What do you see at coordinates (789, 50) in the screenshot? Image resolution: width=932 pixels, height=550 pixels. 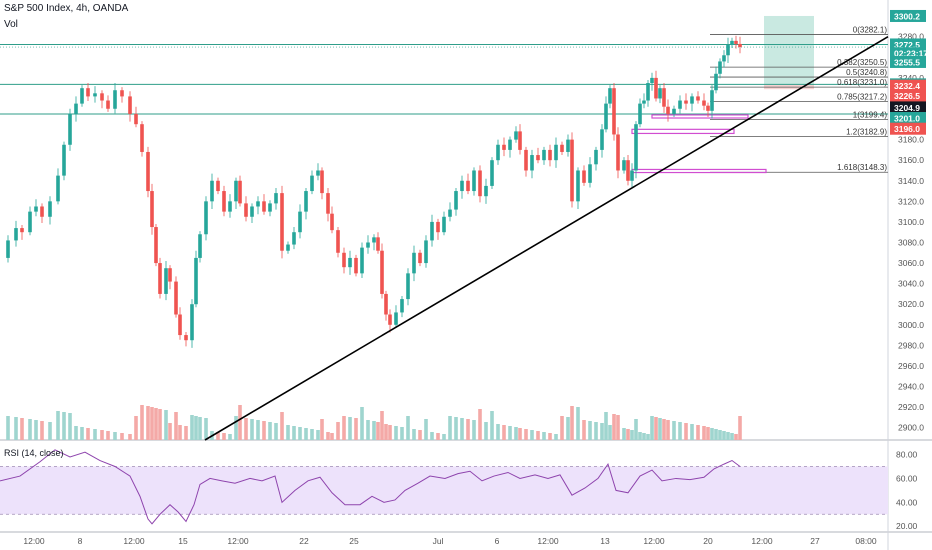 I see `long-position-target-zone` at bounding box center [789, 50].